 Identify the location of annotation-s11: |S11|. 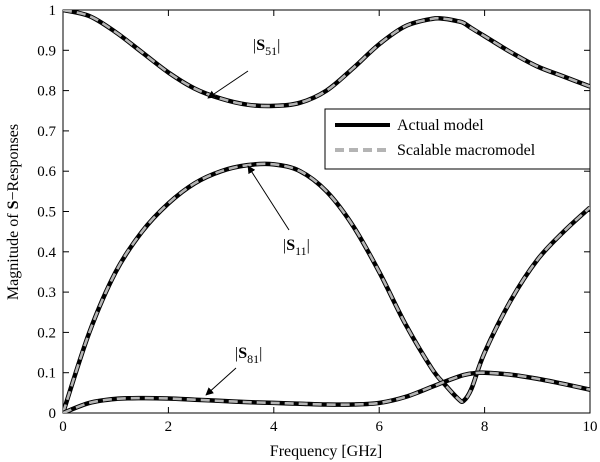
(278, 211).